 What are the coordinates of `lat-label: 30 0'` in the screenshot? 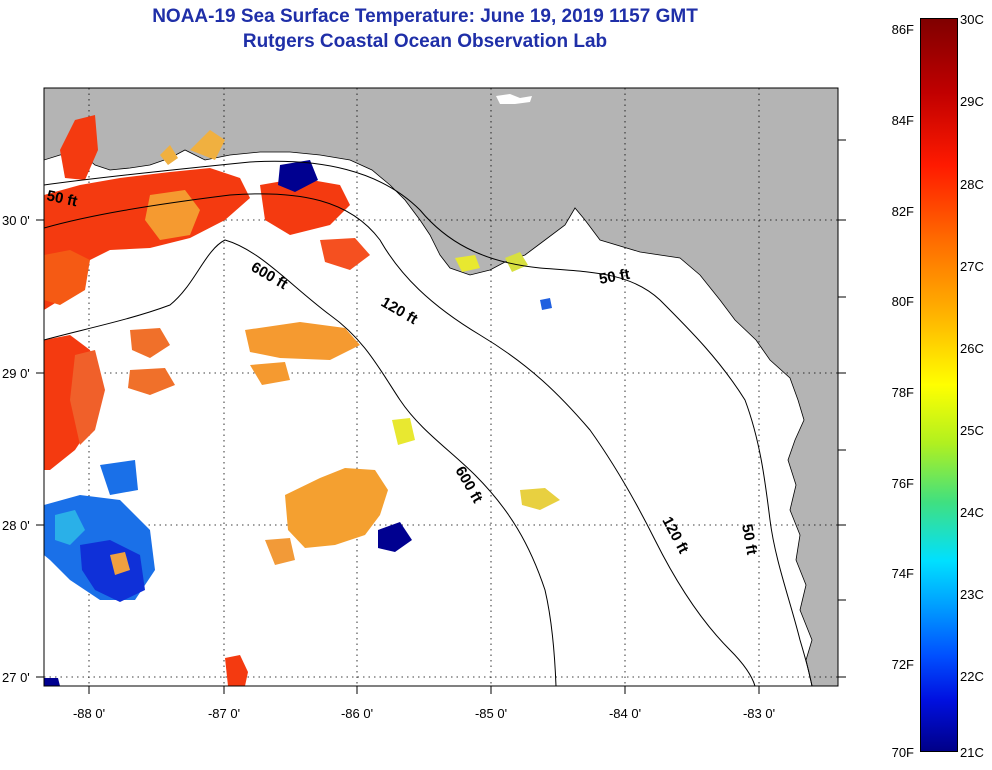 It's located at (16, 220).